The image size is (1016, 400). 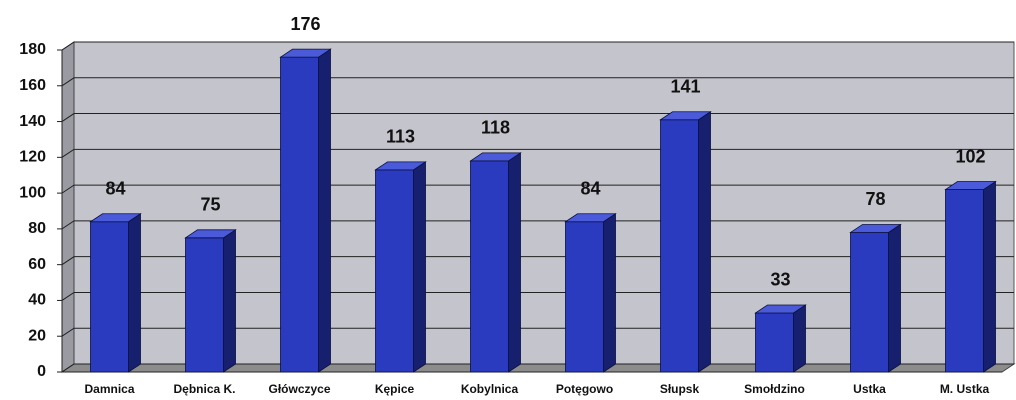 What do you see at coordinates (685, 87) in the screenshot?
I see `value-label: 141` at bounding box center [685, 87].